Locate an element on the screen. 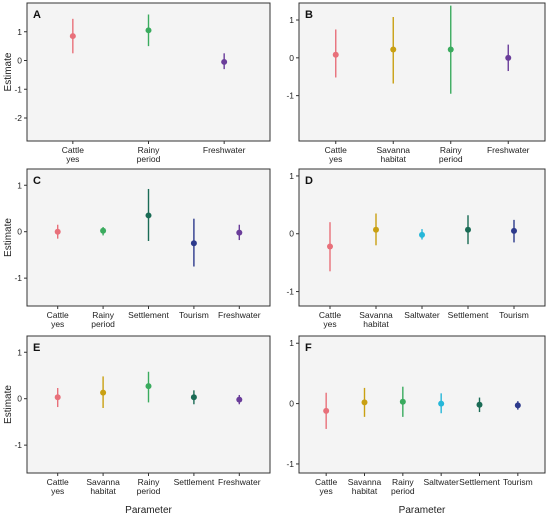 The height and width of the screenshot is (517, 550). panel-frame-e is located at coordinates (148, 404).